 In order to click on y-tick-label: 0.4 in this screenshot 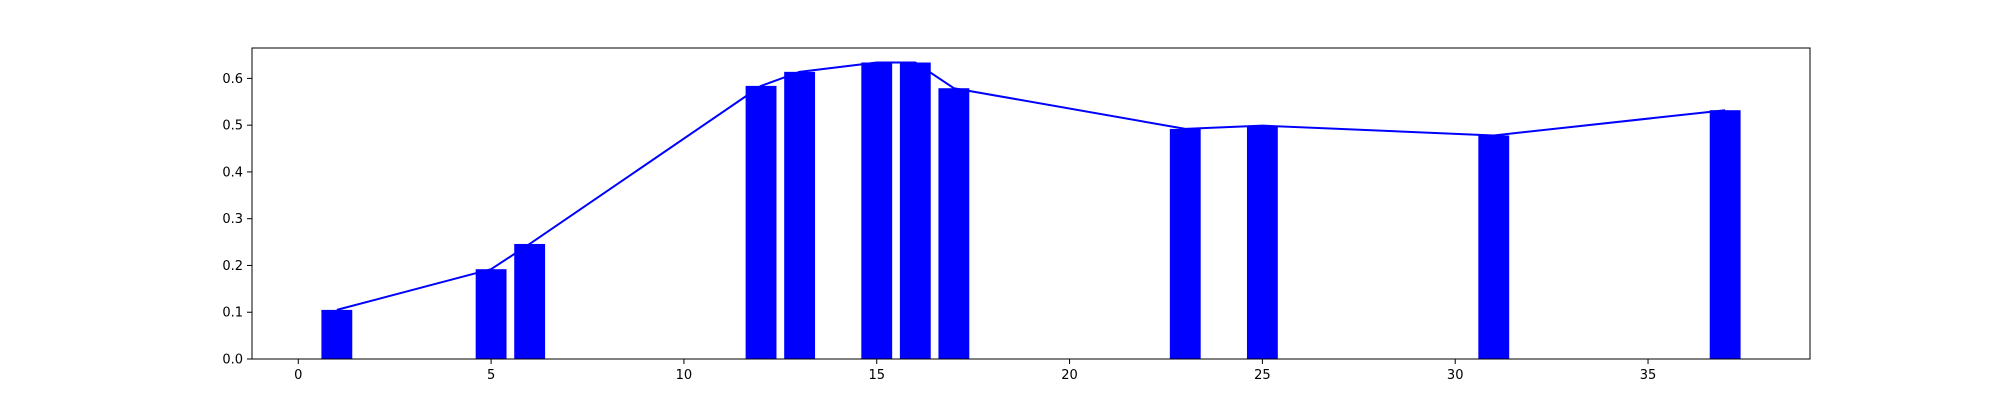, I will do `click(232, 172)`.